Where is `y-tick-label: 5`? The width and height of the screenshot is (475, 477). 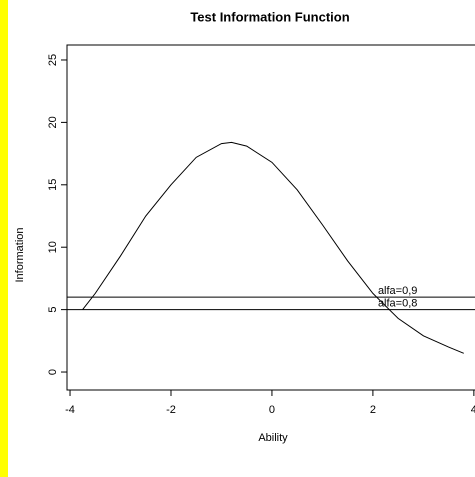
y-tick-label: 5 is located at coordinates (53, 310).